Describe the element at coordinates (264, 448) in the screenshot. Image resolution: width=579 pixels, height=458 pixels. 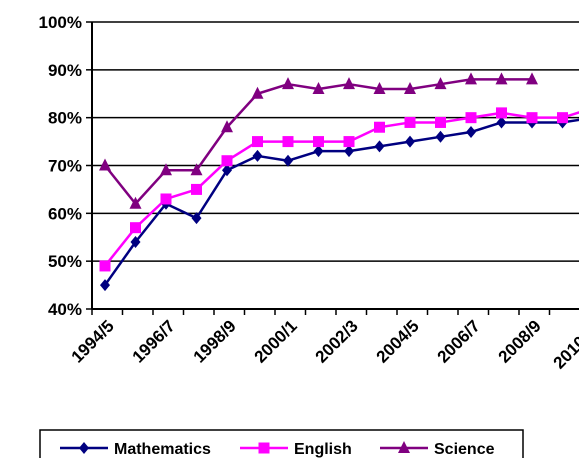
I see `legend-marker-english` at that location.